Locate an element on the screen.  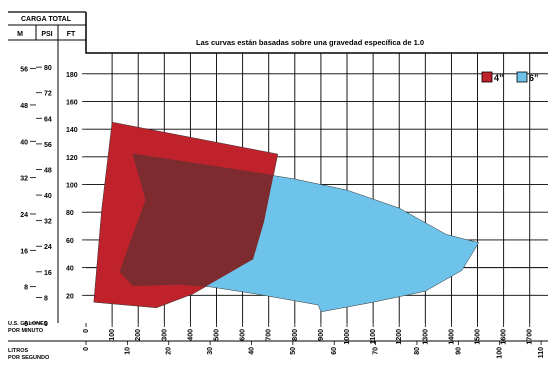
x-axis-title-lps-line1: LITROS is located at coordinates (18, 351).